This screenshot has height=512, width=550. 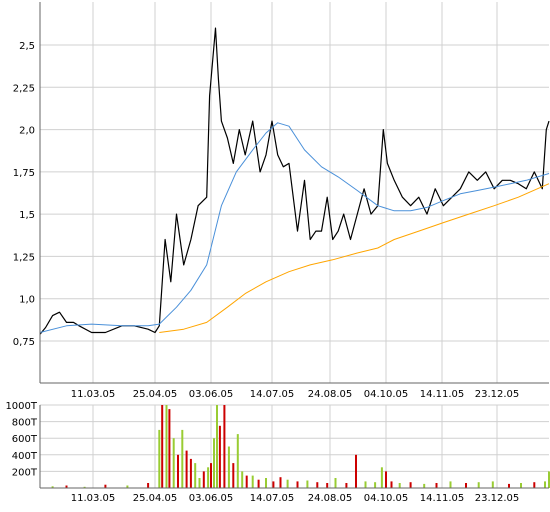 What do you see at coordinates (93, 498) in the screenshot?
I see `volume-x-tick-label: 11.03.05` at bounding box center [93, 498].